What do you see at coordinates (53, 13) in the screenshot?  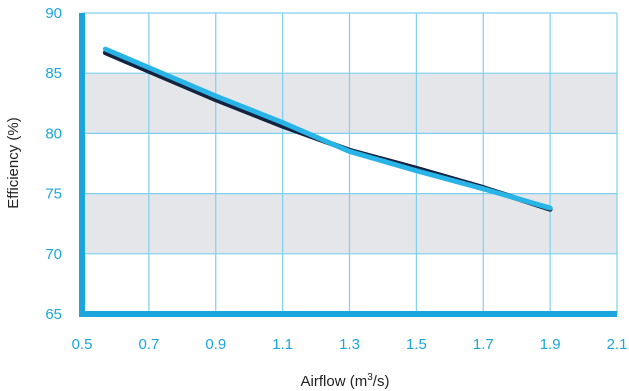 I see `y-tick-label: 90` at bounding box center [53, 13].